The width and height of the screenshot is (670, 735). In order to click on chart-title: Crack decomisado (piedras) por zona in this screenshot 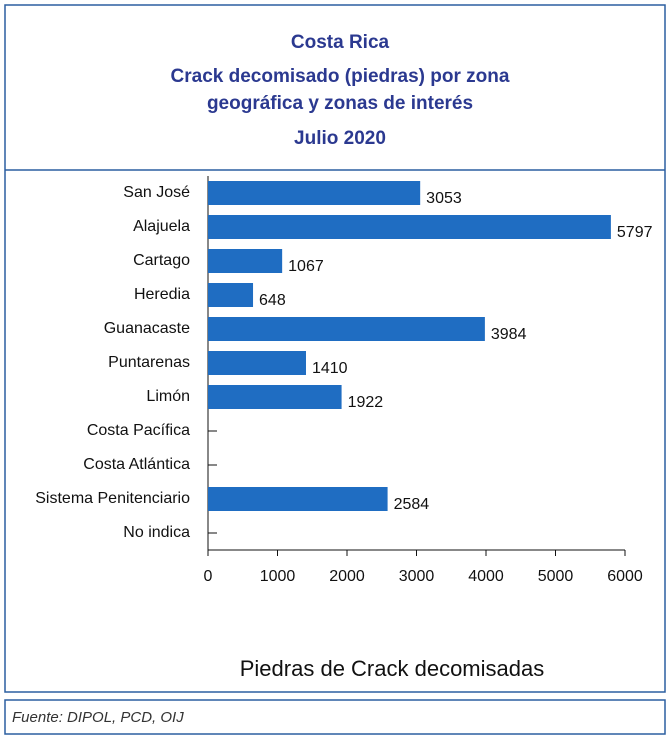, I will do `click(340, 76)`.